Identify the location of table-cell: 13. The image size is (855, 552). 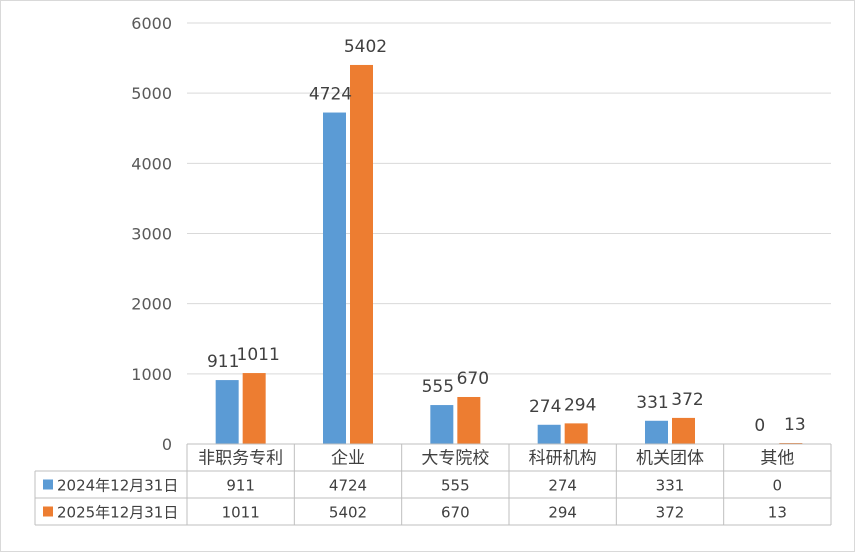
(777, 513).